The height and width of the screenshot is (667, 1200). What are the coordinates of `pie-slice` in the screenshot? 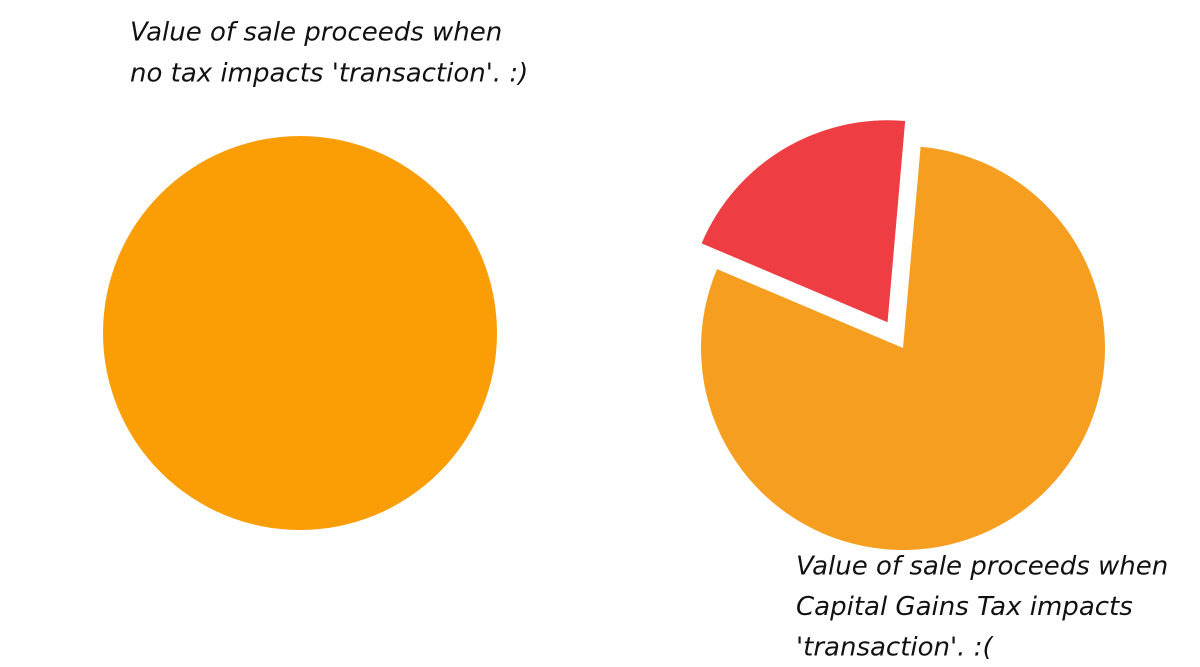 It's located at (803, 221).